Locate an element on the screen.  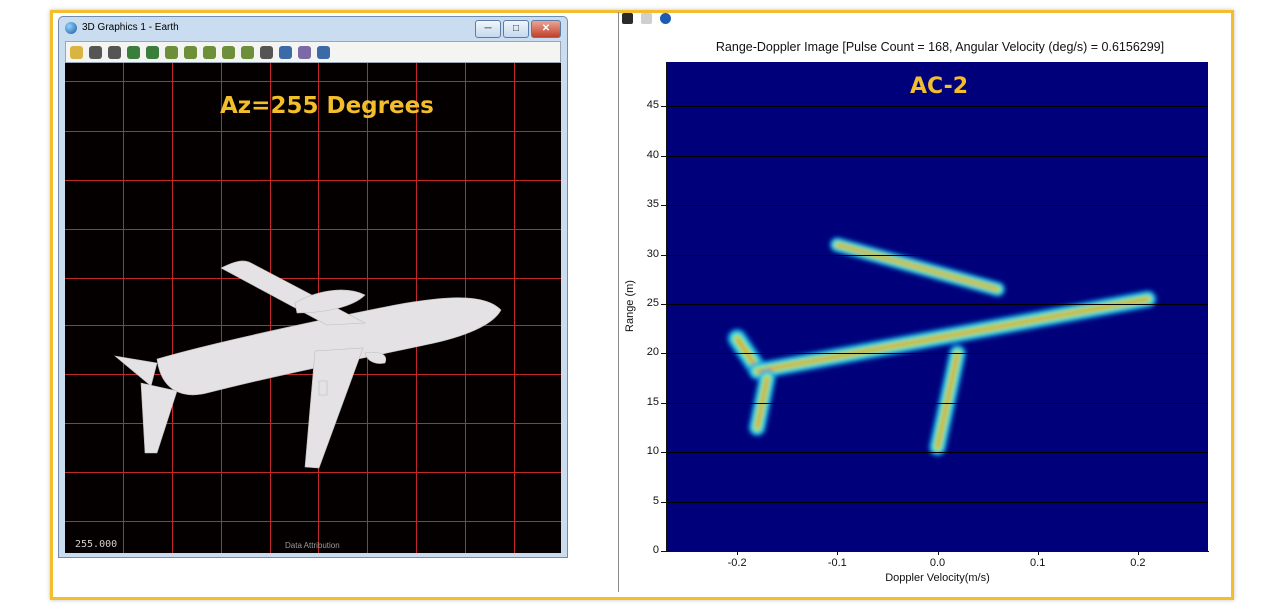
zoom-icon is located at coordinates (114, 52).